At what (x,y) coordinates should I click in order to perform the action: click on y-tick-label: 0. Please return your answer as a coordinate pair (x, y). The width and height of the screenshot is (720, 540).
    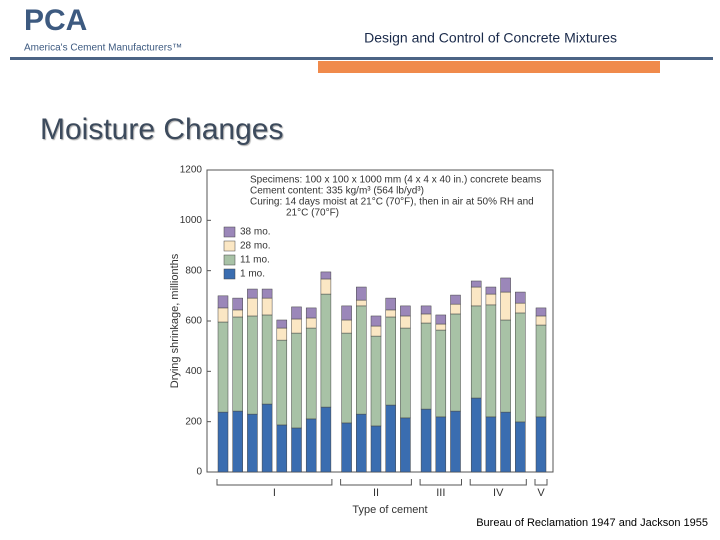
    Looking at the image, I should click on (199, 472).